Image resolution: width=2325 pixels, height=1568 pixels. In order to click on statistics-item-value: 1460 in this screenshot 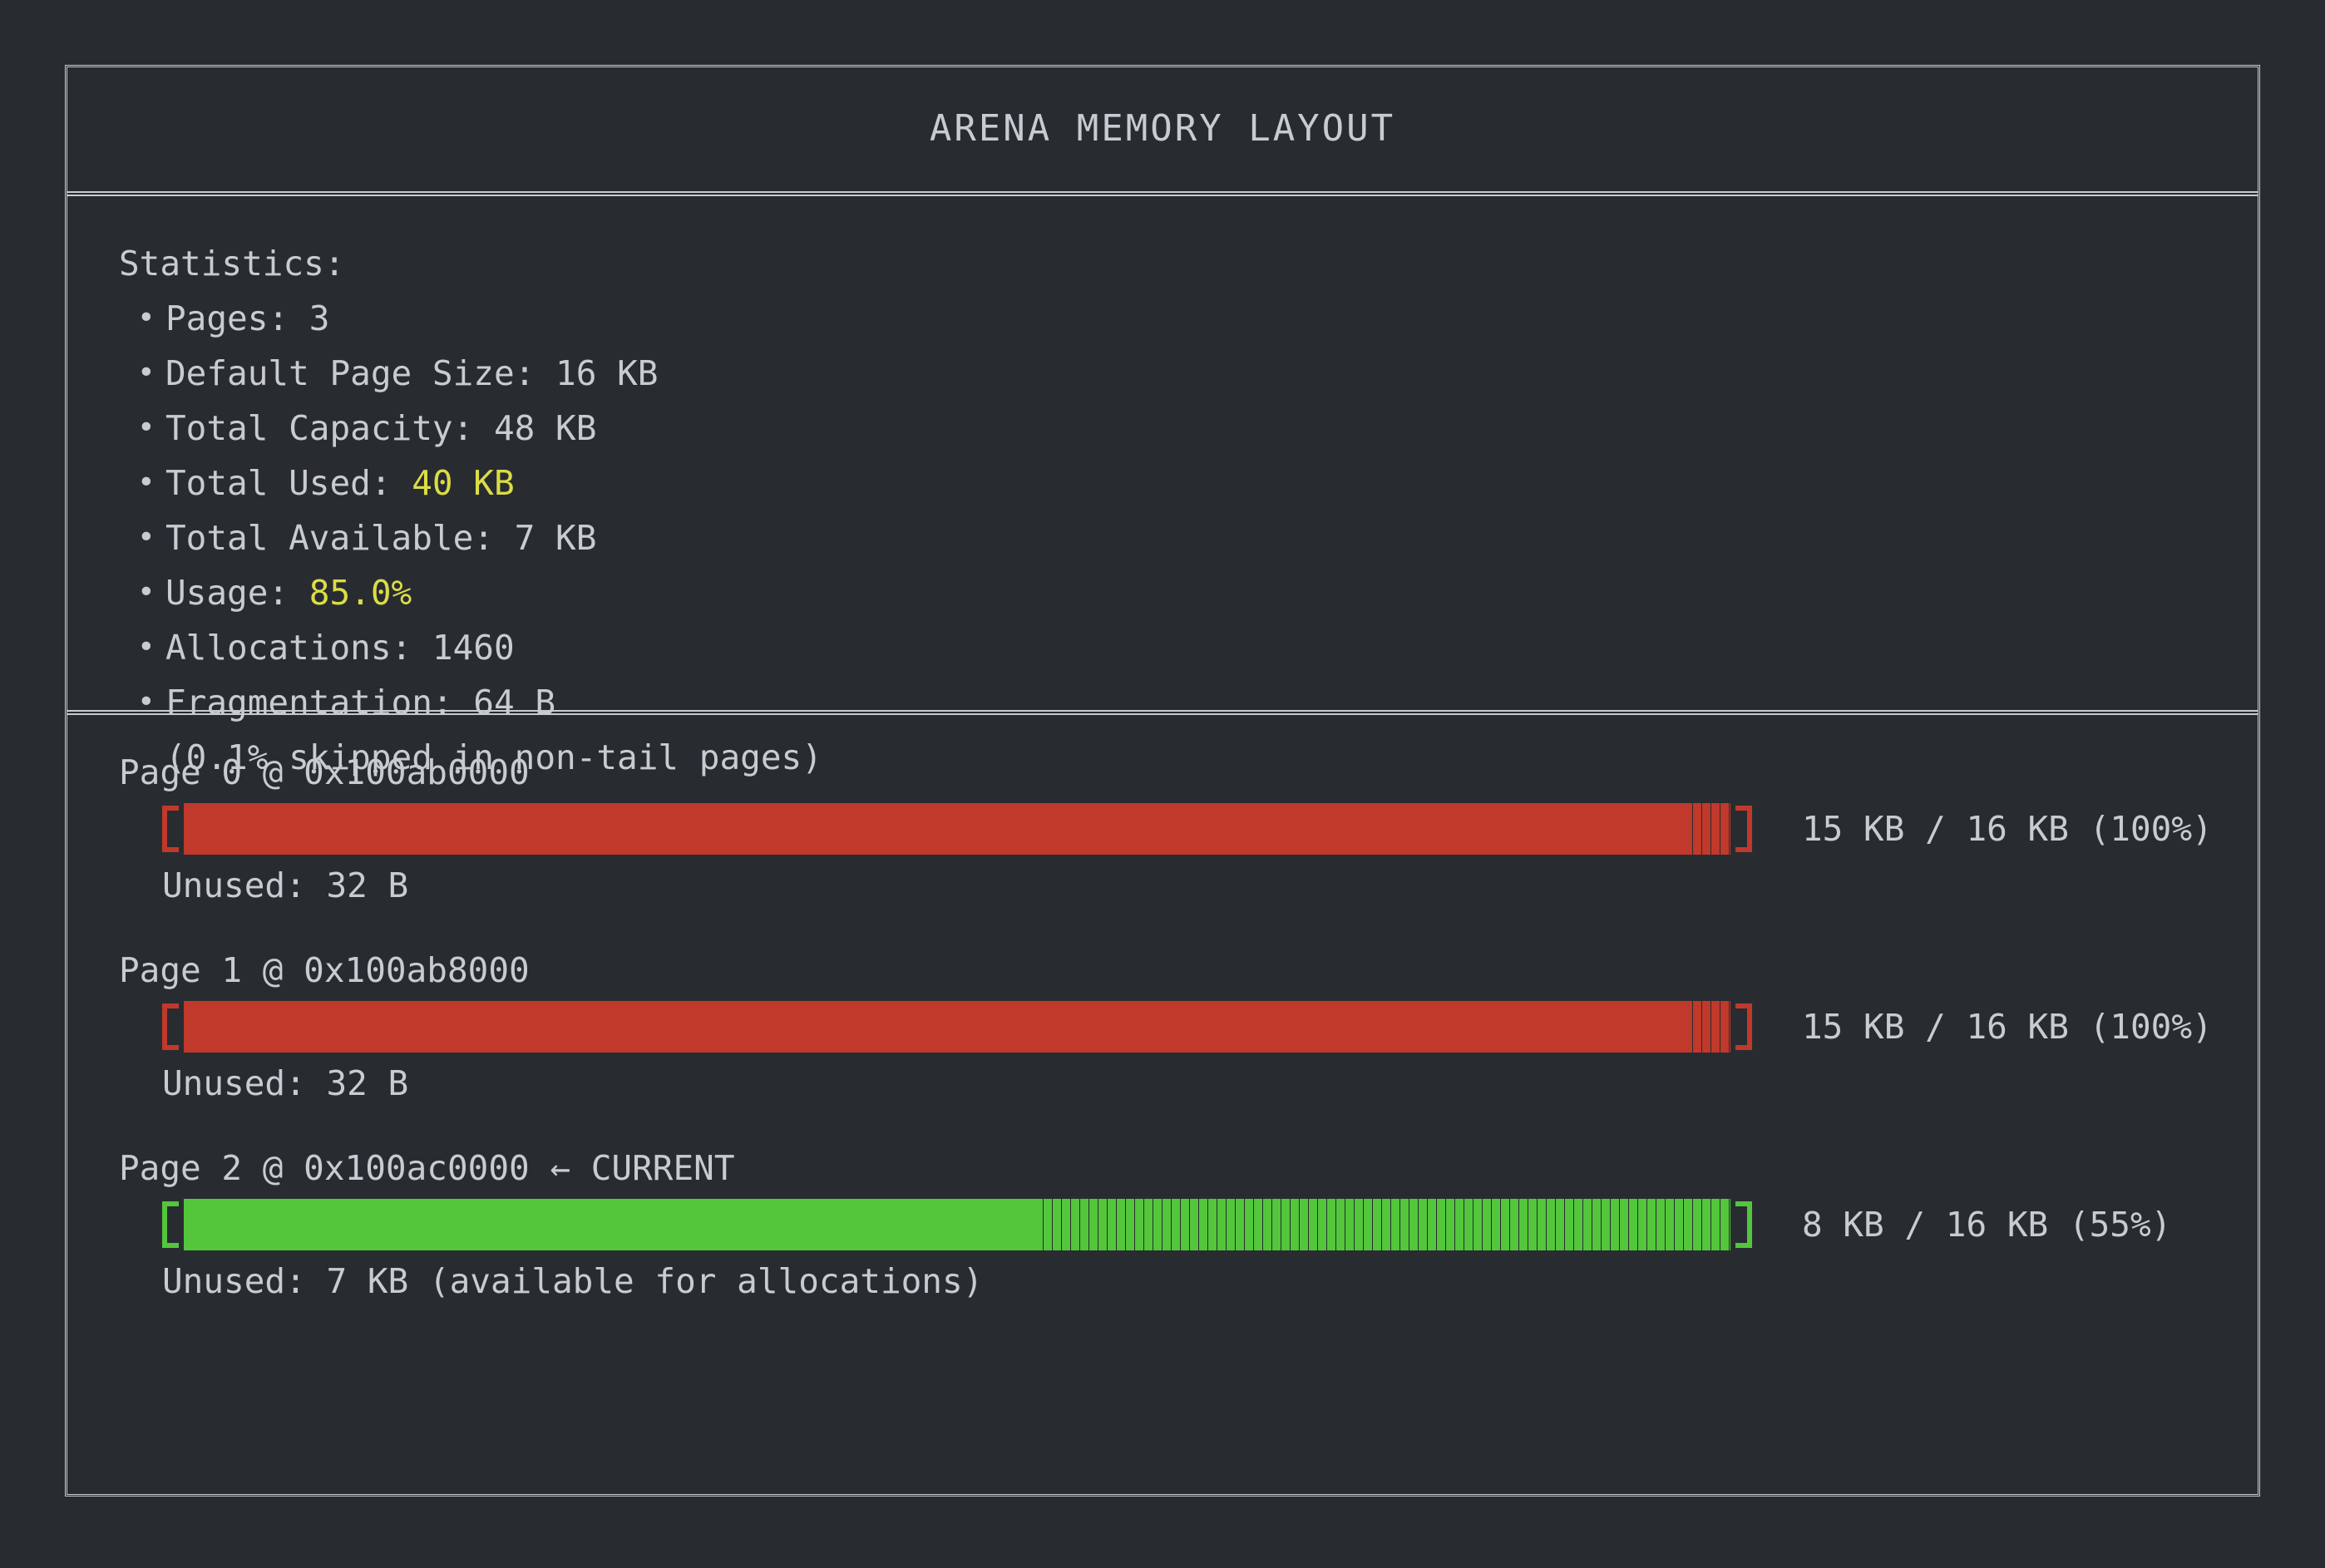, I will do `click(474, 648)`.